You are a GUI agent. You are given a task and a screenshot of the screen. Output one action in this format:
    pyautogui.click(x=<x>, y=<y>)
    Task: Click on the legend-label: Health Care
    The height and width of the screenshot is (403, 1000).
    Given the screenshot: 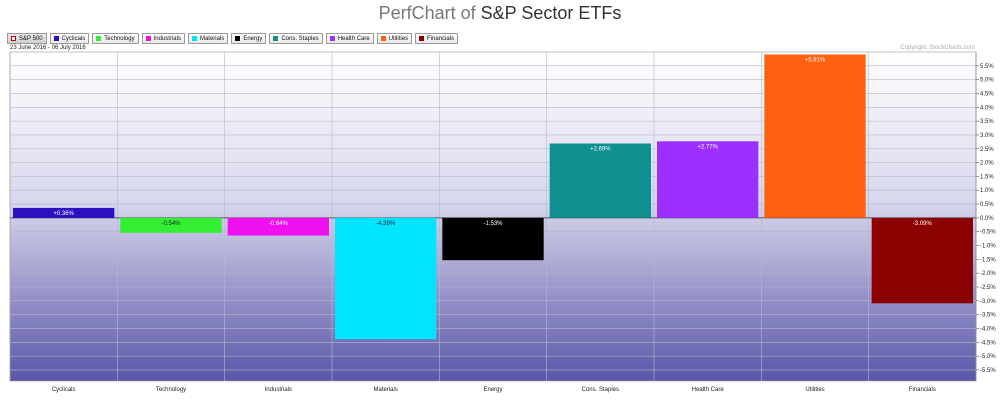 What is the action you would take?
    pyautogui.click(x=353, y=38)
    